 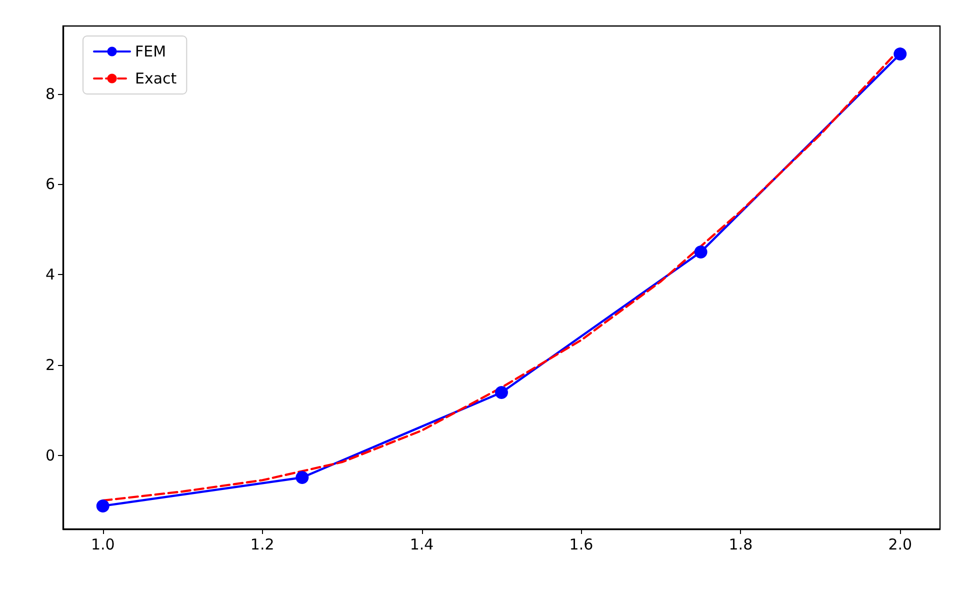 I want to click on x-tick-label: 1.2, so click(x=262, y=545).